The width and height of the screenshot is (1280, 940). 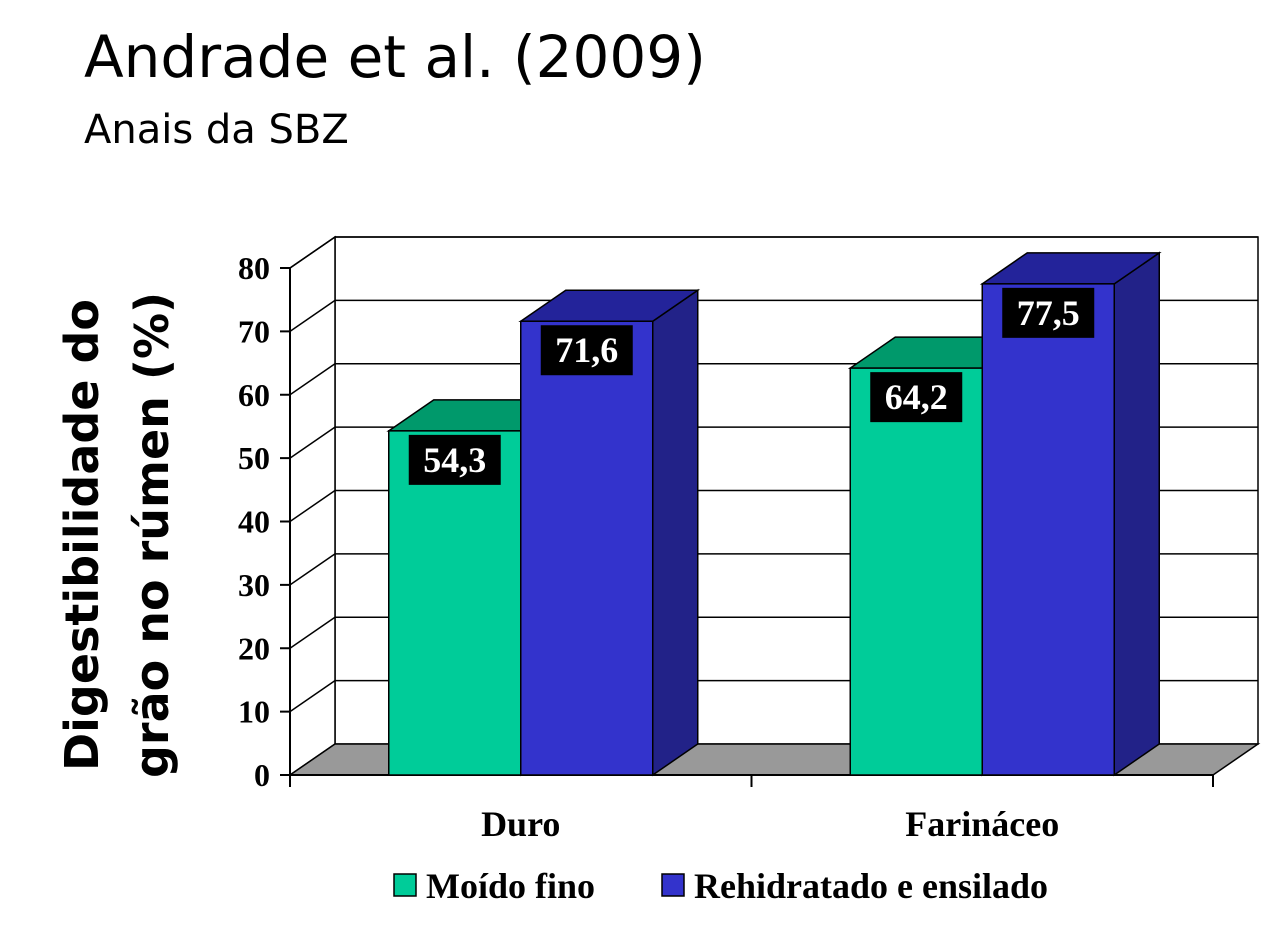 I want to click on y-tick-label: 70, so click(x=254, y=331).